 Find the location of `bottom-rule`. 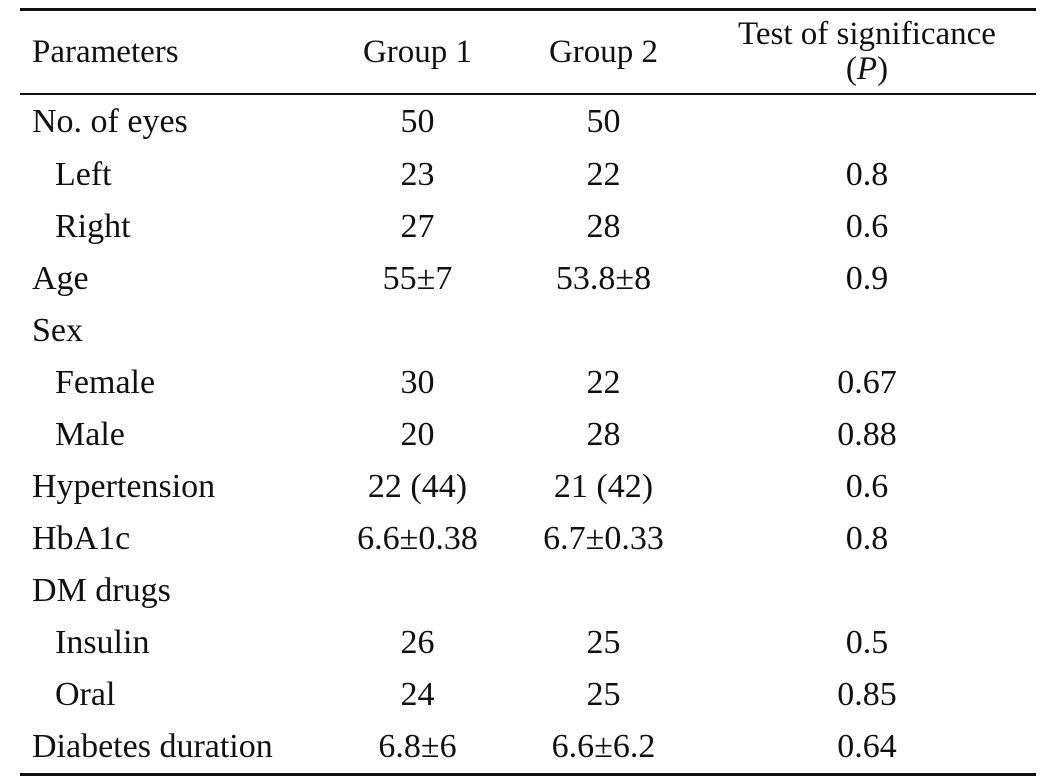

bottom-rule is located at coordinates (528, 774).